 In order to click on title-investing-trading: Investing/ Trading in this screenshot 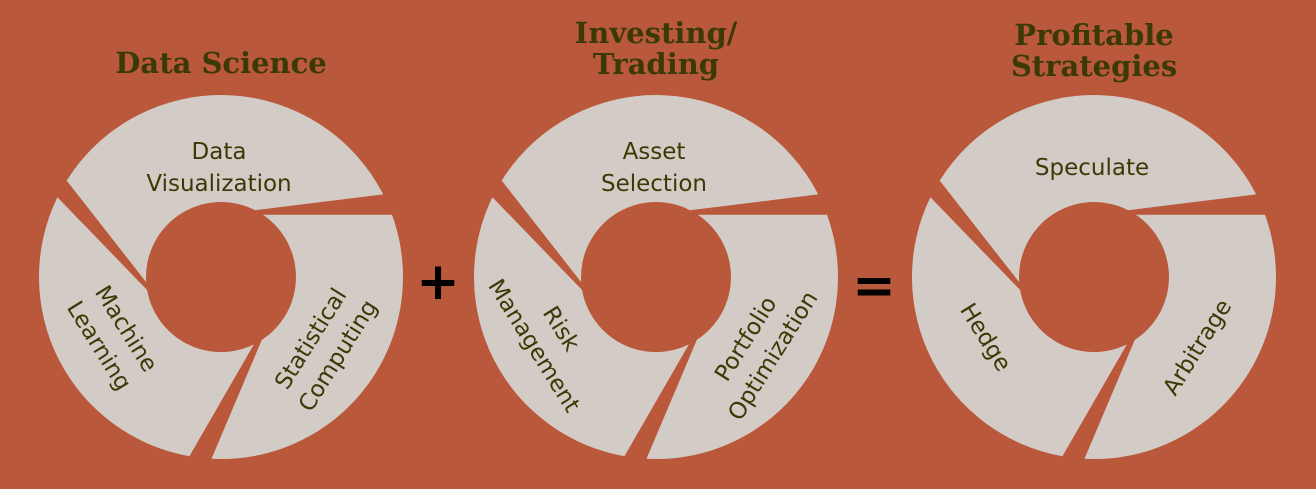, I will do `click(656, 49)`.